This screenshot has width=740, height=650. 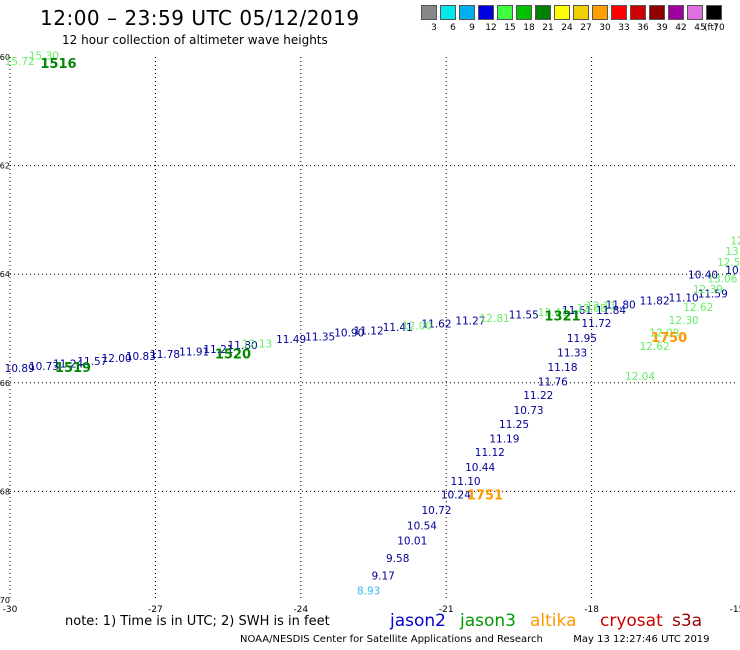 I want to click on wave-height-label: 11.24, so click(x=68, y=365).